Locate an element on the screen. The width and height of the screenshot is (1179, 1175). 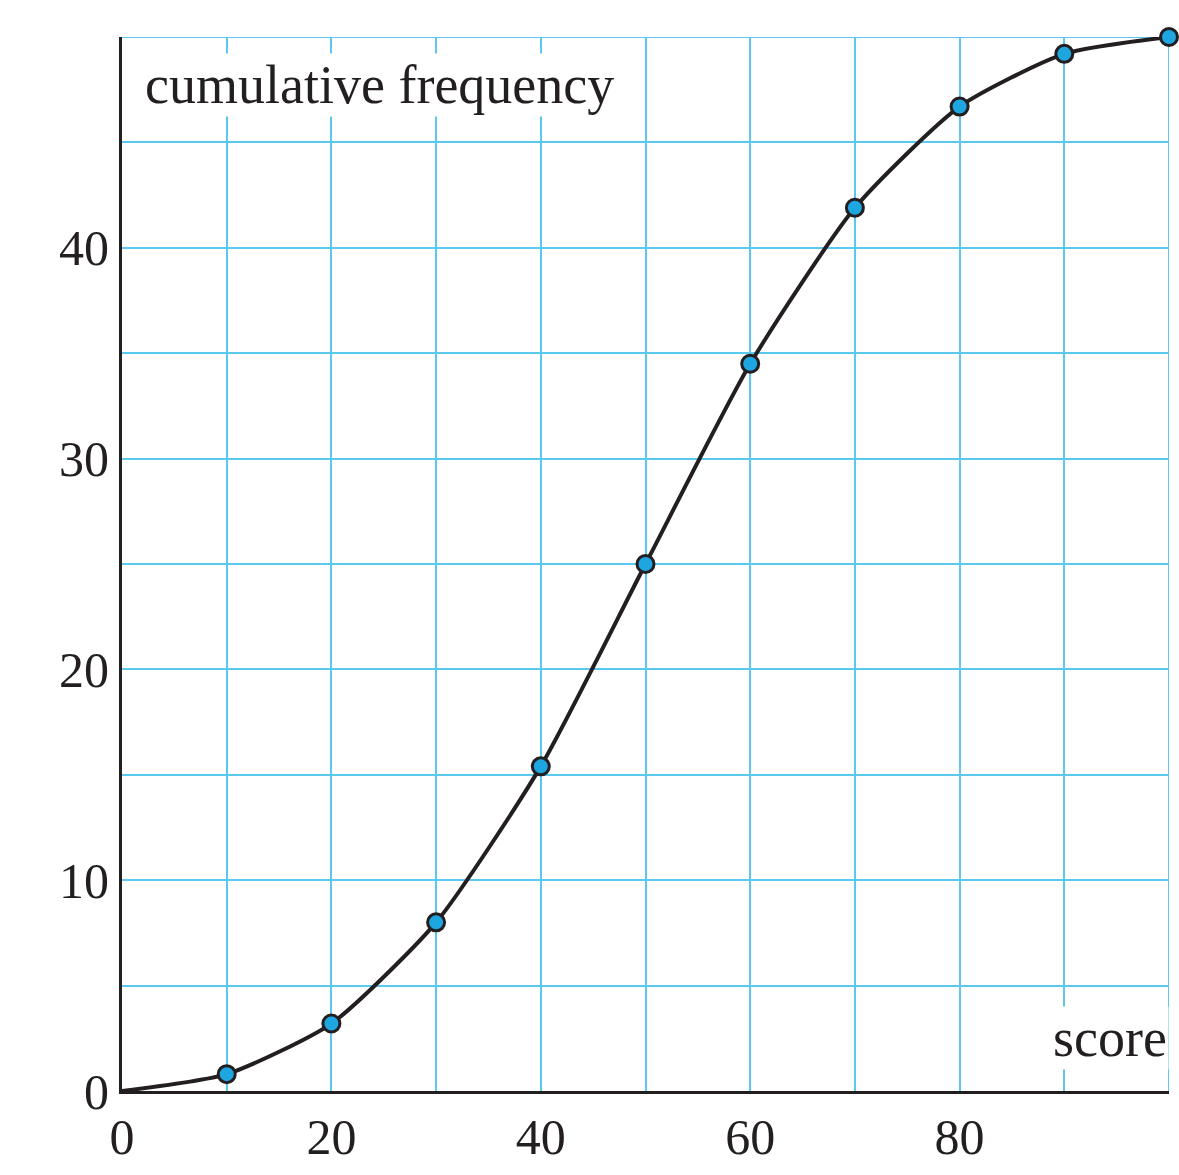
y-tick-label: 20 is located at coordinates (84, 669).